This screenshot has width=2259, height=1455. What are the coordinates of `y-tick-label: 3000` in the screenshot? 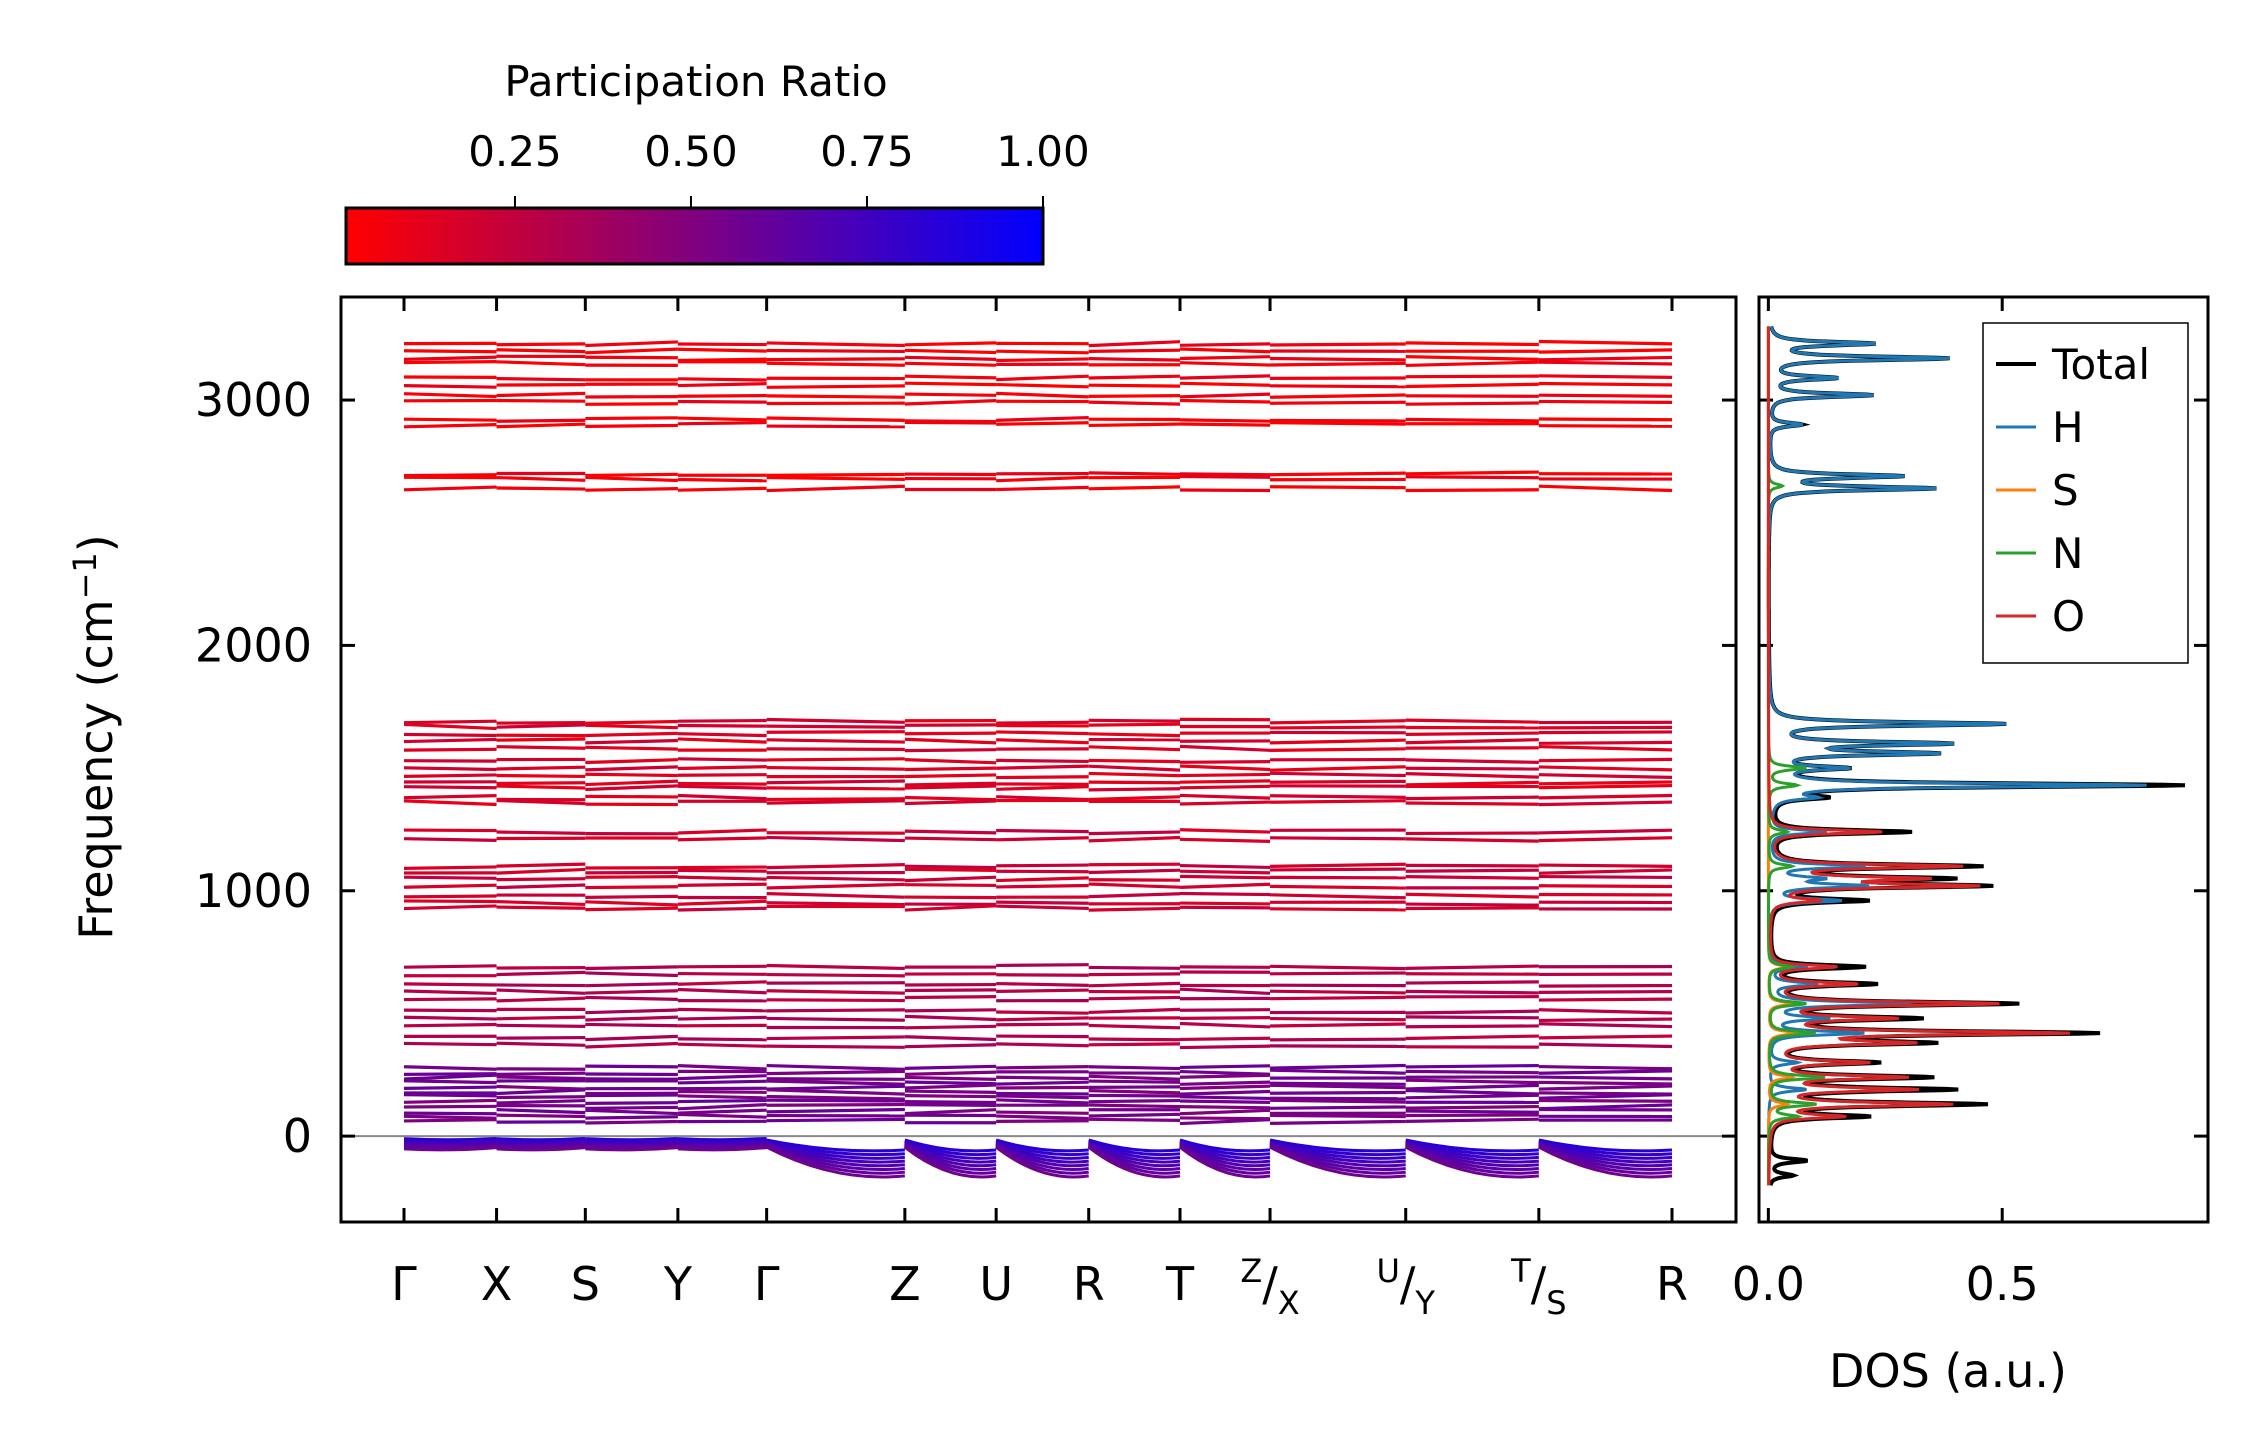 It's located at (253, 400).